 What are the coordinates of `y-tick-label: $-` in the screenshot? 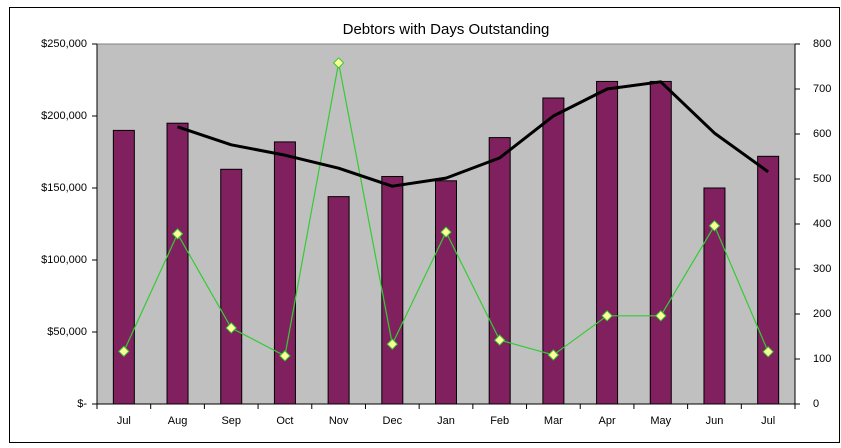 It's located at (82, 404).